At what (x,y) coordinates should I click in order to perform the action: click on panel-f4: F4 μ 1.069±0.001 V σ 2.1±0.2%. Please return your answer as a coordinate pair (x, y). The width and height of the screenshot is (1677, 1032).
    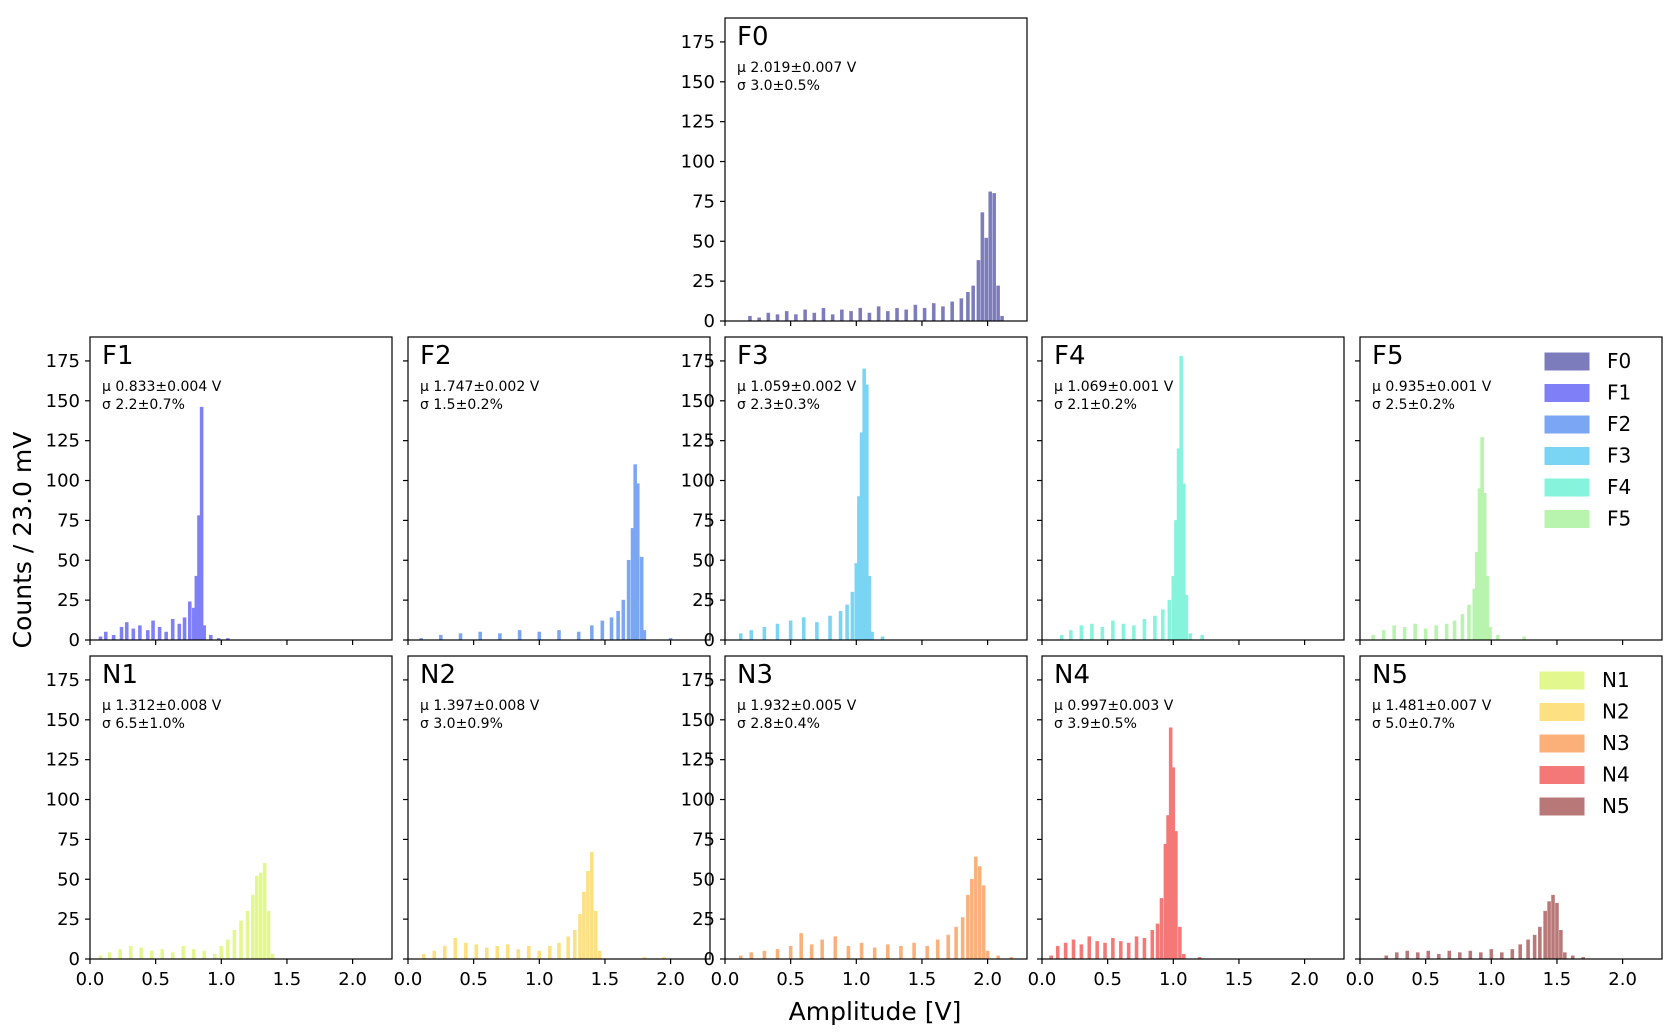
    Looking at the image, I should click on (1191, 490).